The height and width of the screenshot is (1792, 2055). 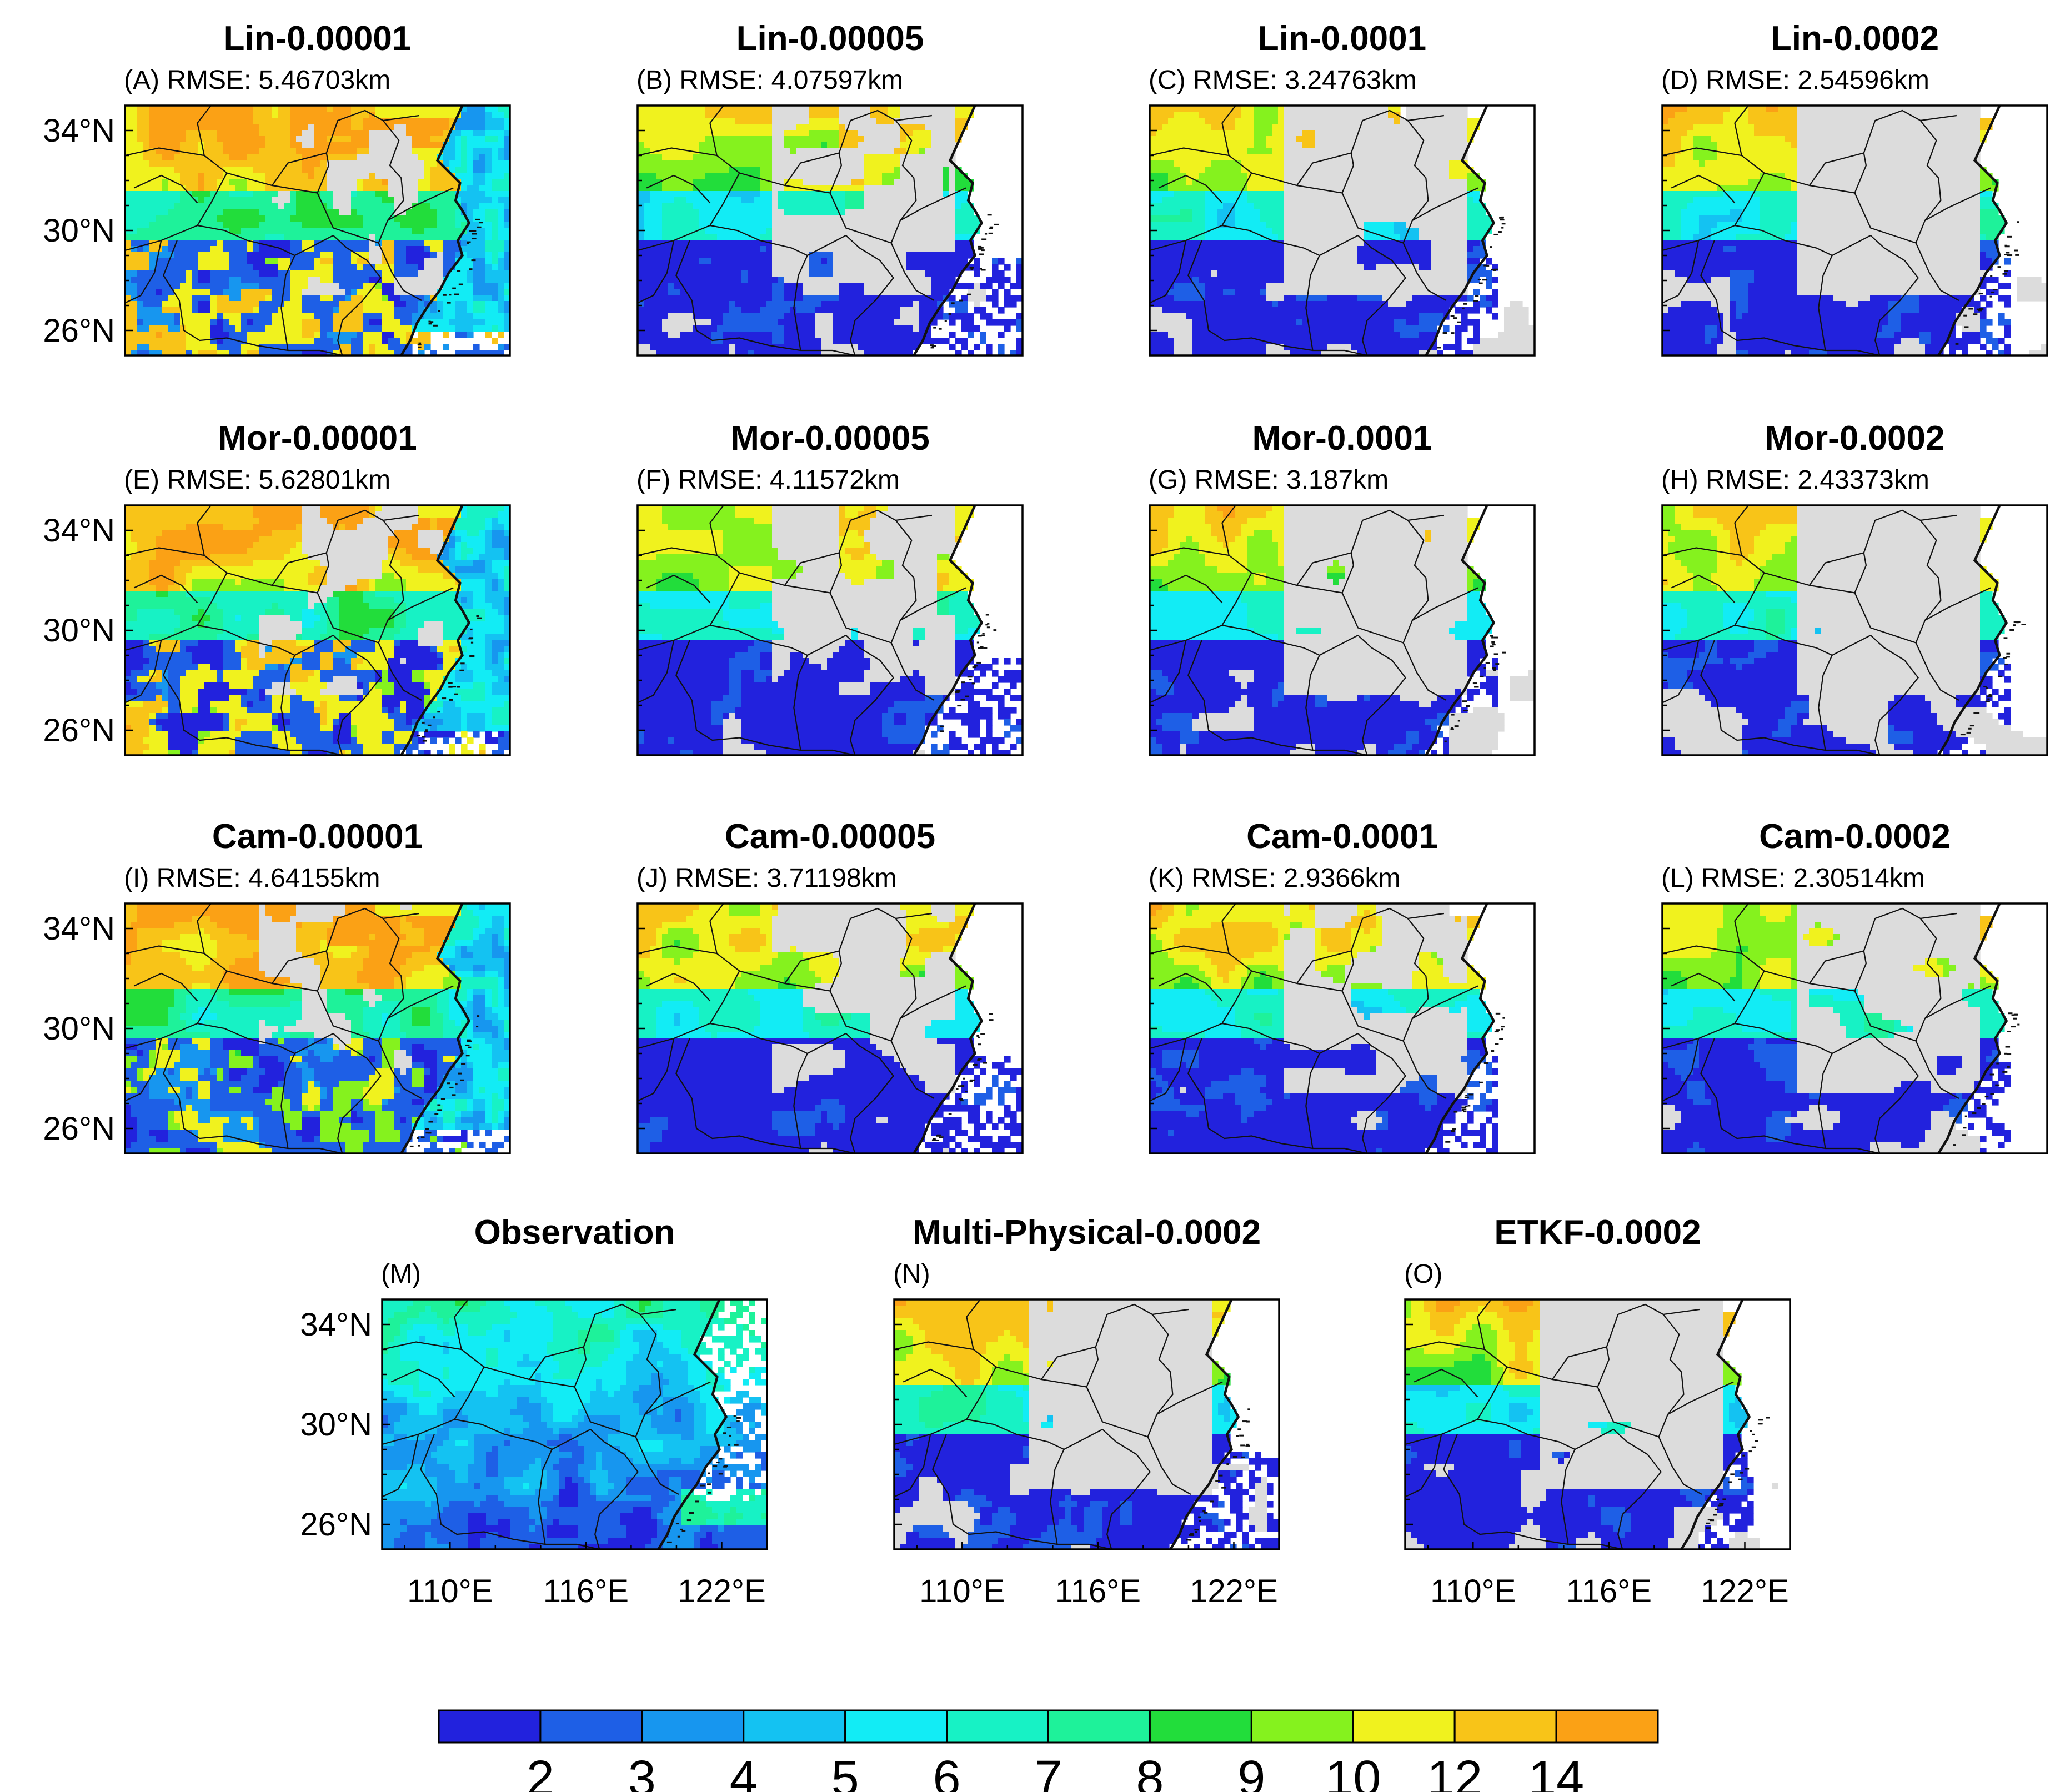 What do you see at coordinates (1854, 587) in the screenshot?
I see `map-panel-h: Mor-0.0002 (H) RMSE: 2.43373km` at bounding box center [1854, 587].